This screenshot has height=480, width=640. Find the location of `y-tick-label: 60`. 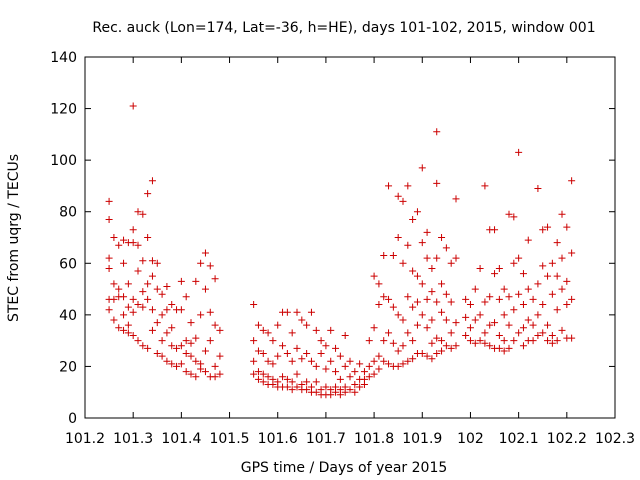

y-tick-label: 60 is located at coordinates (68, 264).